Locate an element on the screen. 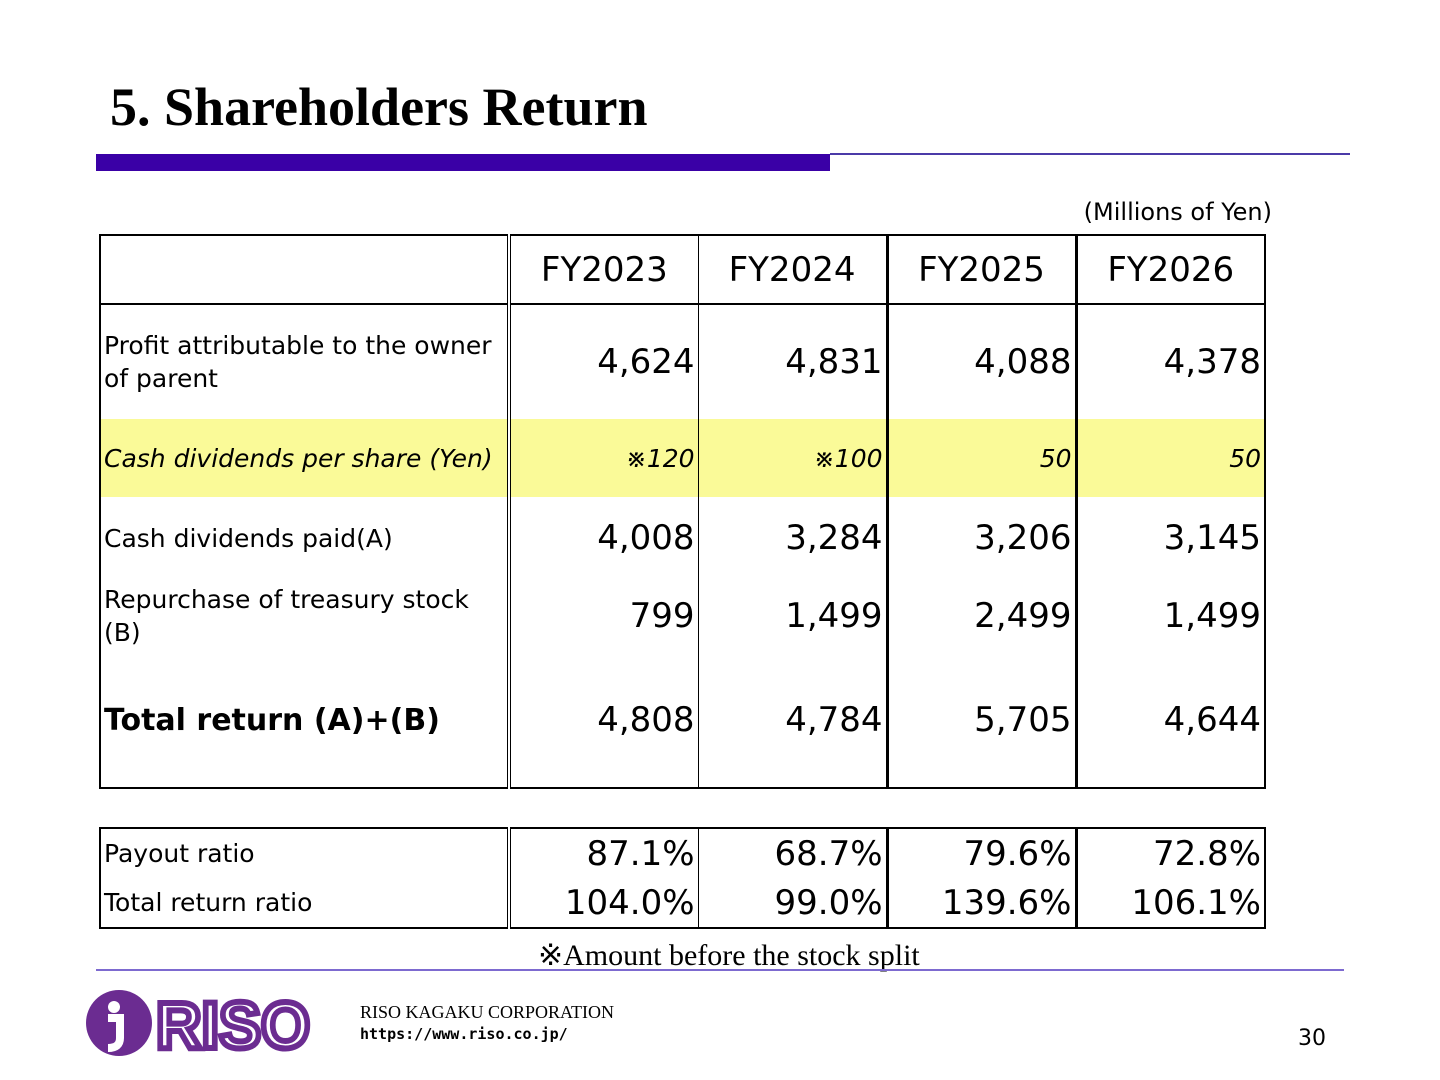  table-cell: 3,145 is located at coordinates (1212, 538).